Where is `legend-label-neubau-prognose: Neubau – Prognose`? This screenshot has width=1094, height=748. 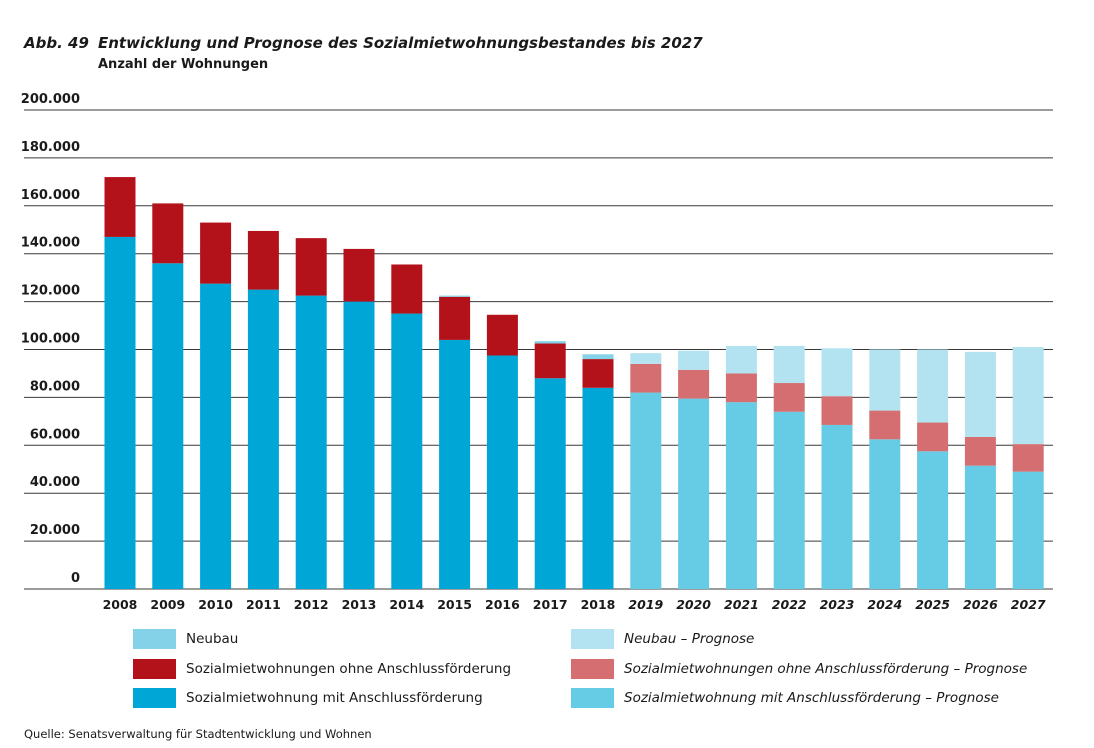 legend-label-neubau-prognose: Neubau – Prognose is located at coordinates (689, 639).